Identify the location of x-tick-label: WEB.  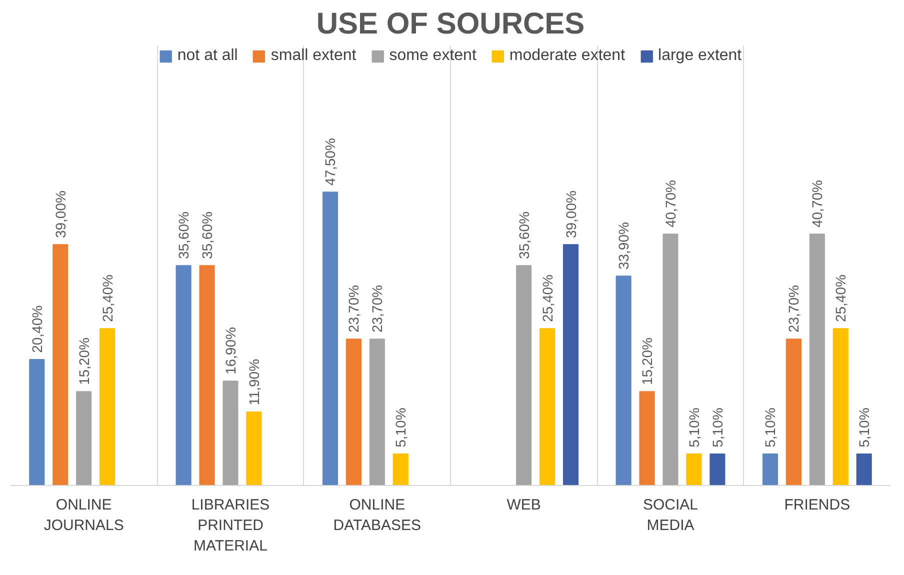
(523, 505).